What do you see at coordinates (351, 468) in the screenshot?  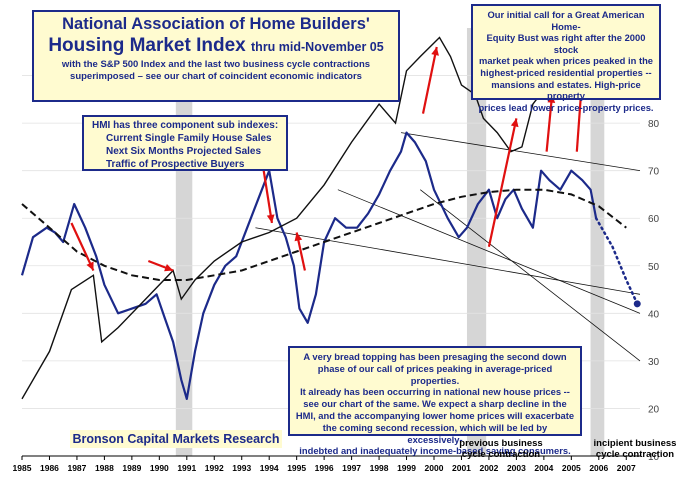 I see `x-tick-label: 1997` at bounding box center [351, 468].